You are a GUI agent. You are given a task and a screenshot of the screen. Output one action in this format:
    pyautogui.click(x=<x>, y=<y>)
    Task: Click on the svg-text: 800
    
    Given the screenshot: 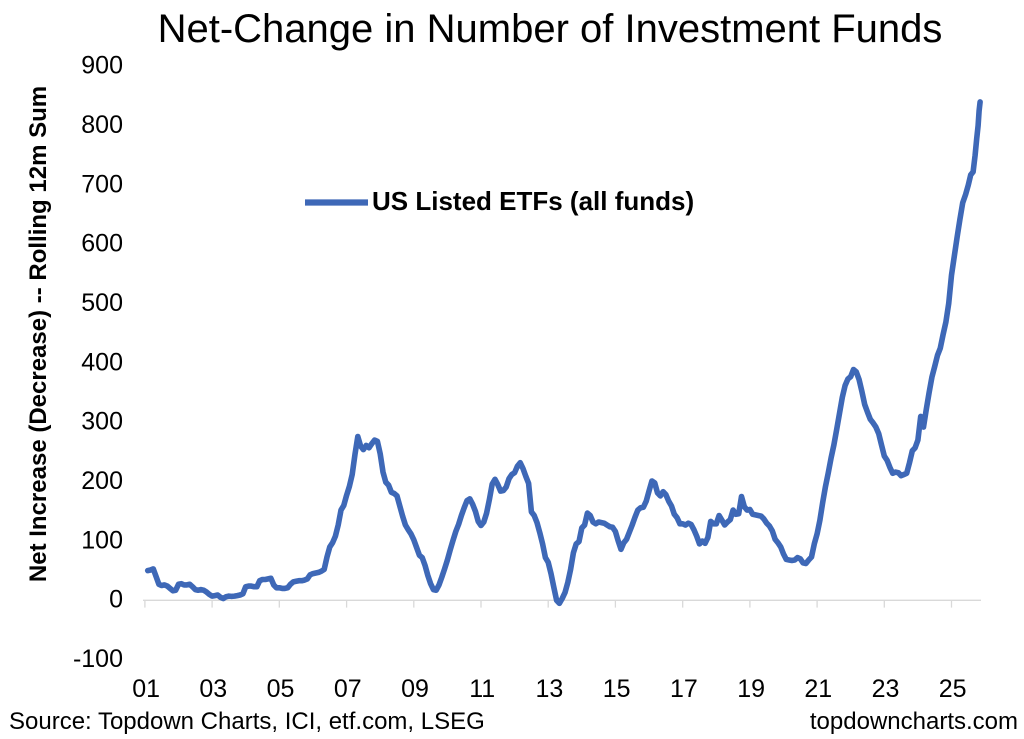 What is the action you would take?
    pyautogui.click(x=102, y=125)
    